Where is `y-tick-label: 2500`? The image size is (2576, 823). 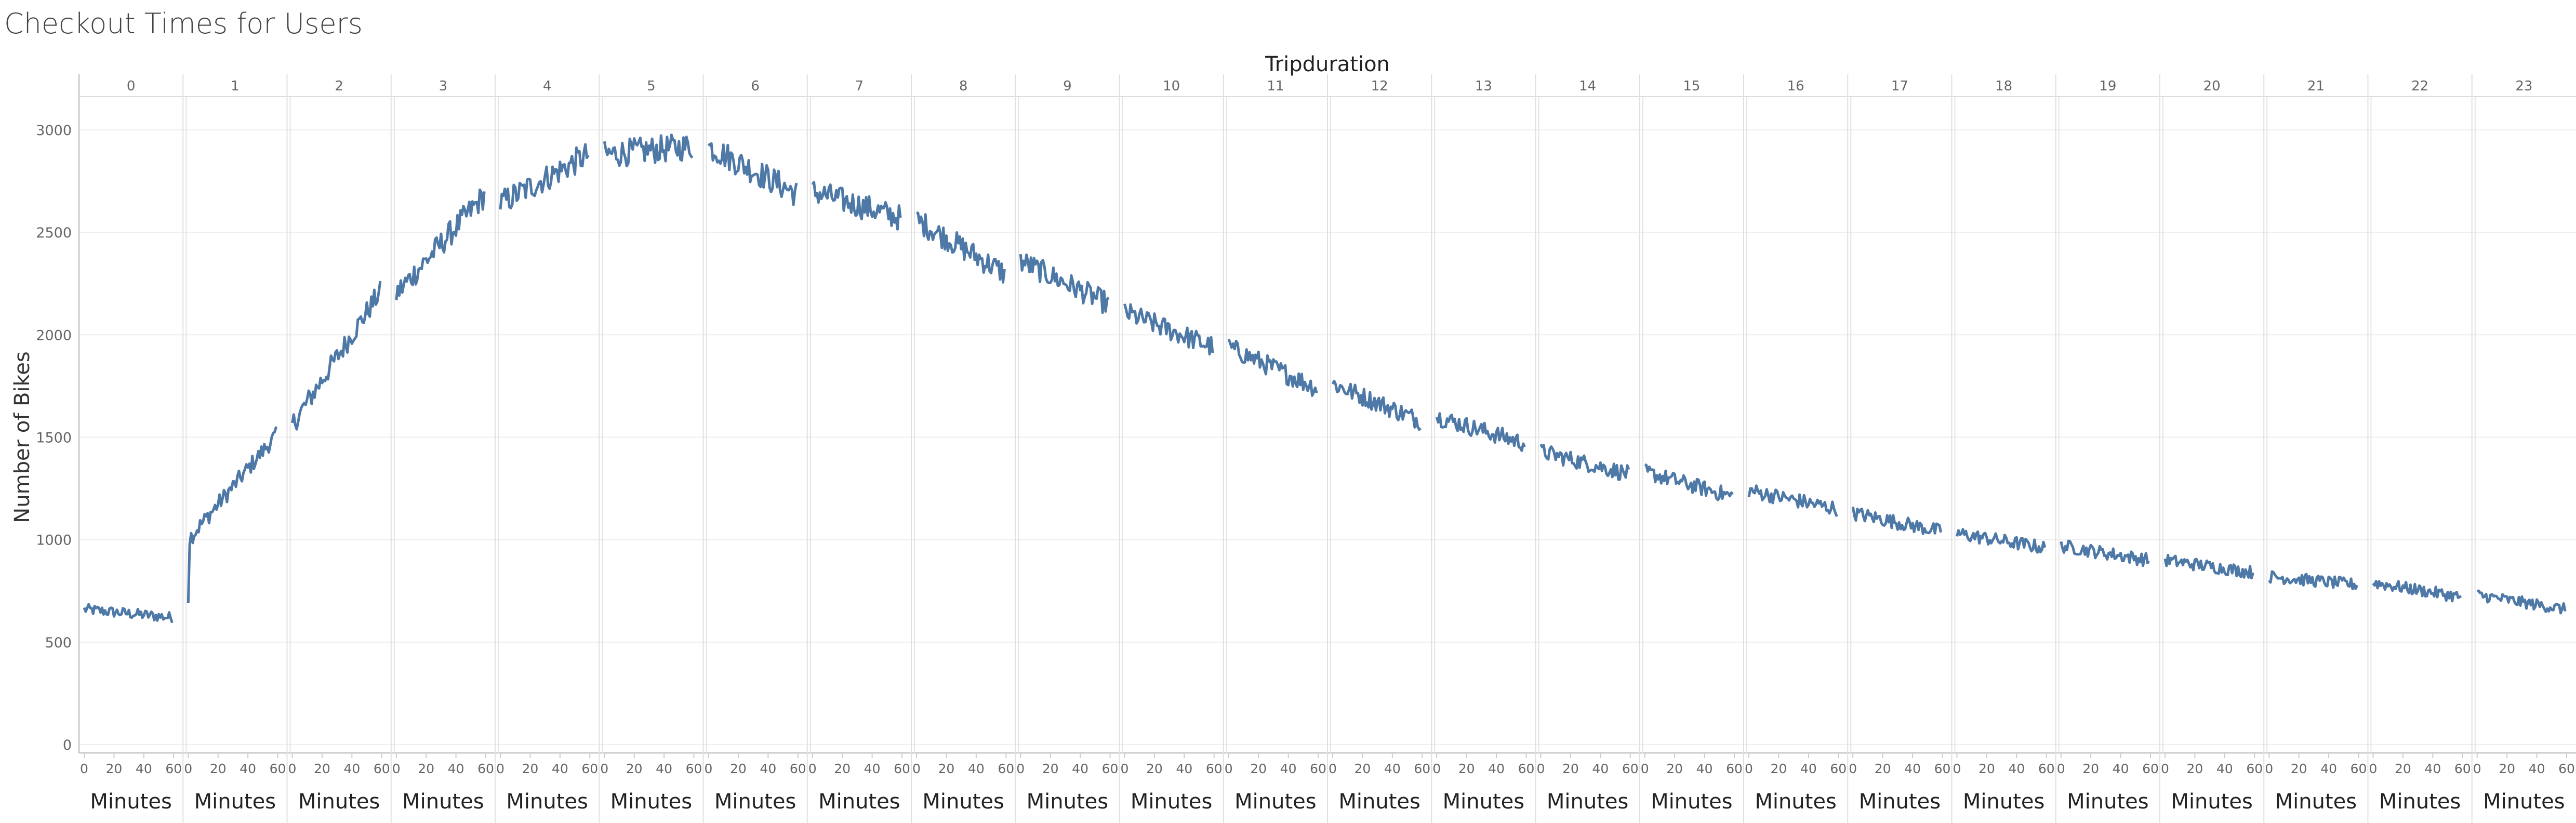 y-tick-label: 2500 is located at coordinates (54, 233).